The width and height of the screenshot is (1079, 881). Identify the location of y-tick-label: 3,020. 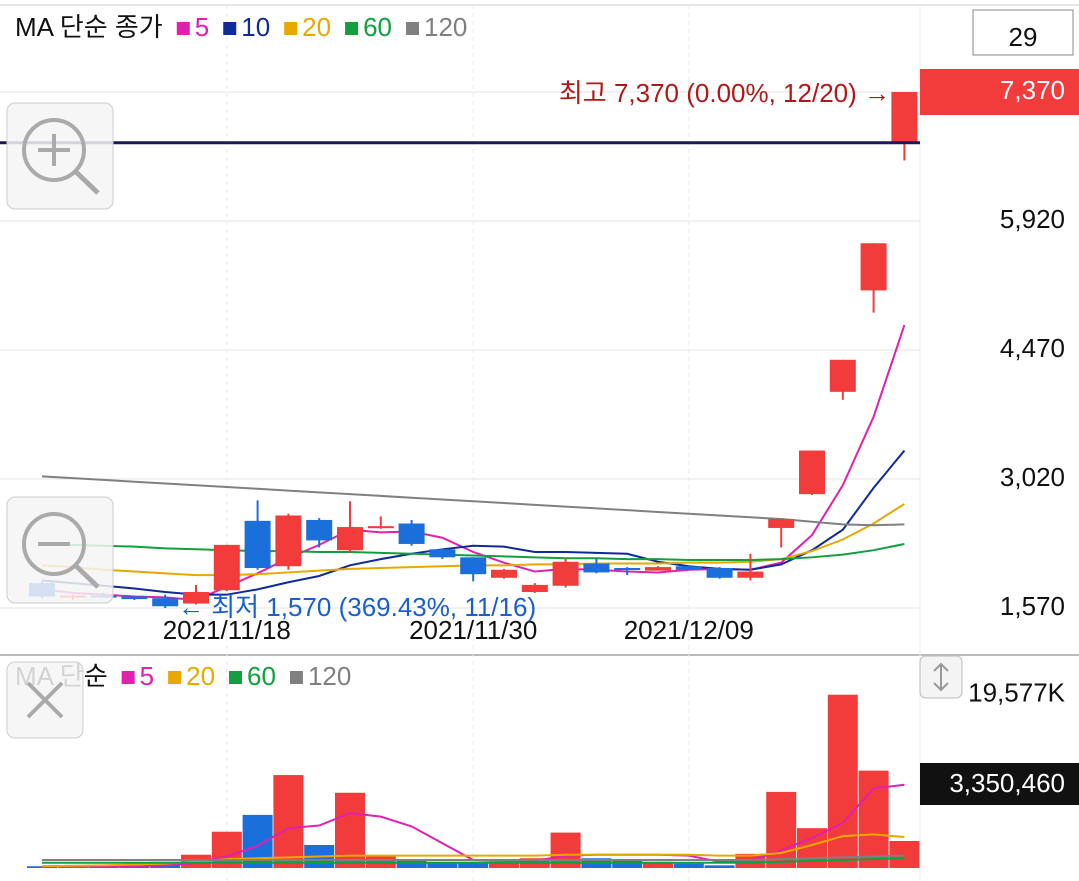
(1032, 477).